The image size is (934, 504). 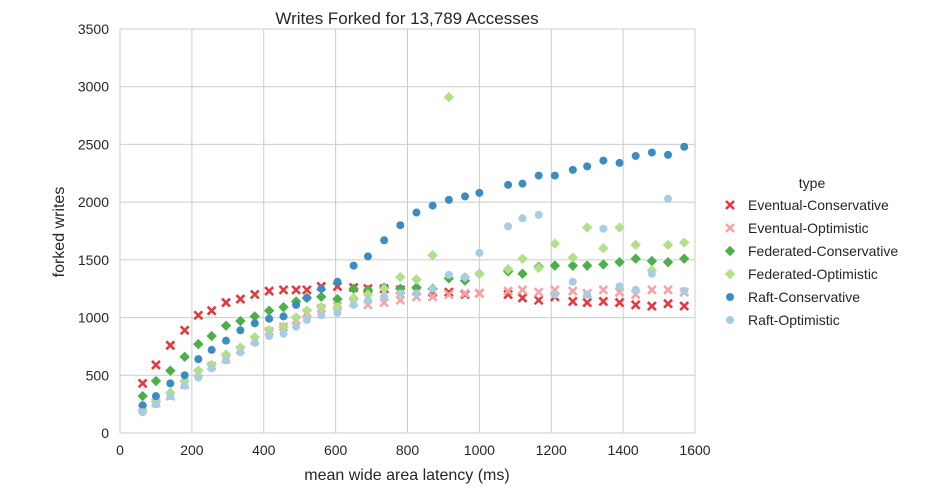 I want to click on legend-item: Raft-Optimistic, so click(x=783, y=320).